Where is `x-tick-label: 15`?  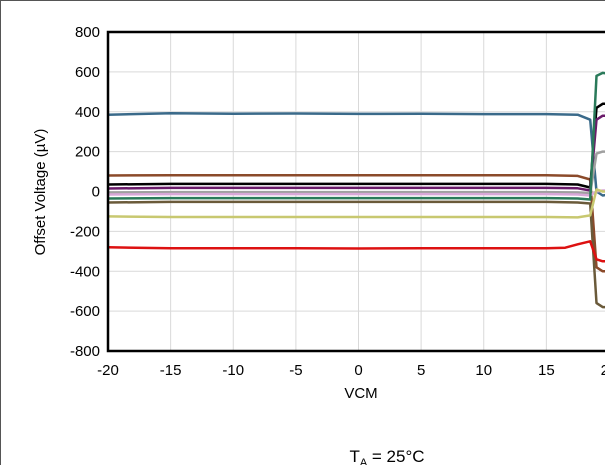
x-tick-label: 15 is located at coordinates (546, 370).